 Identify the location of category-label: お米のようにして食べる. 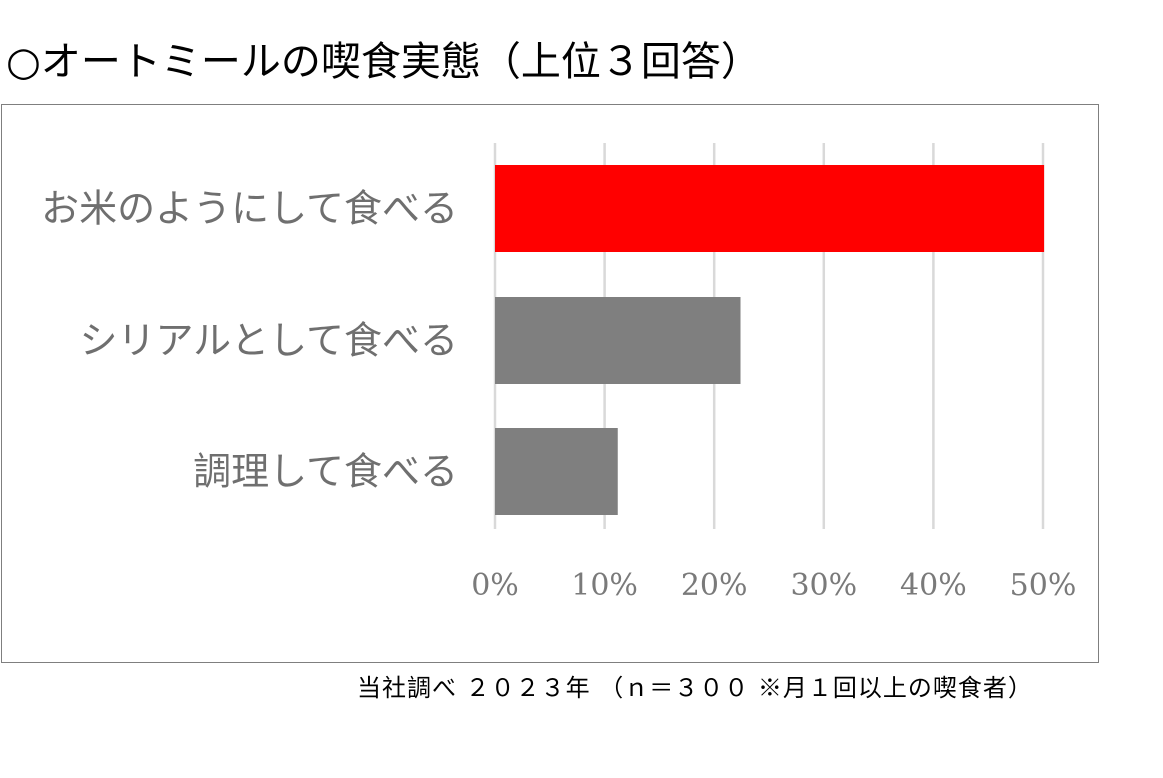
(249, 209).